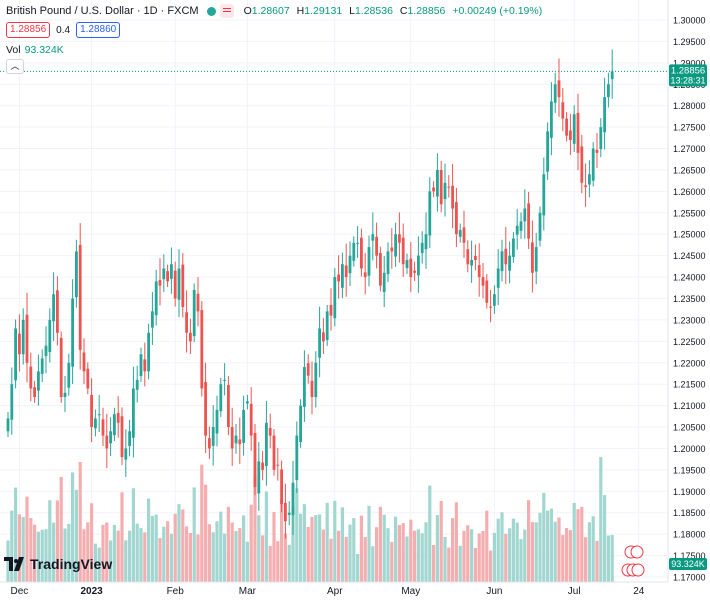 The width and height of the screenshot is (710, 600). Describe the element at coordinates (689, 578) in the screenshot. I see `price-tick-label: 1.17000` at that location.